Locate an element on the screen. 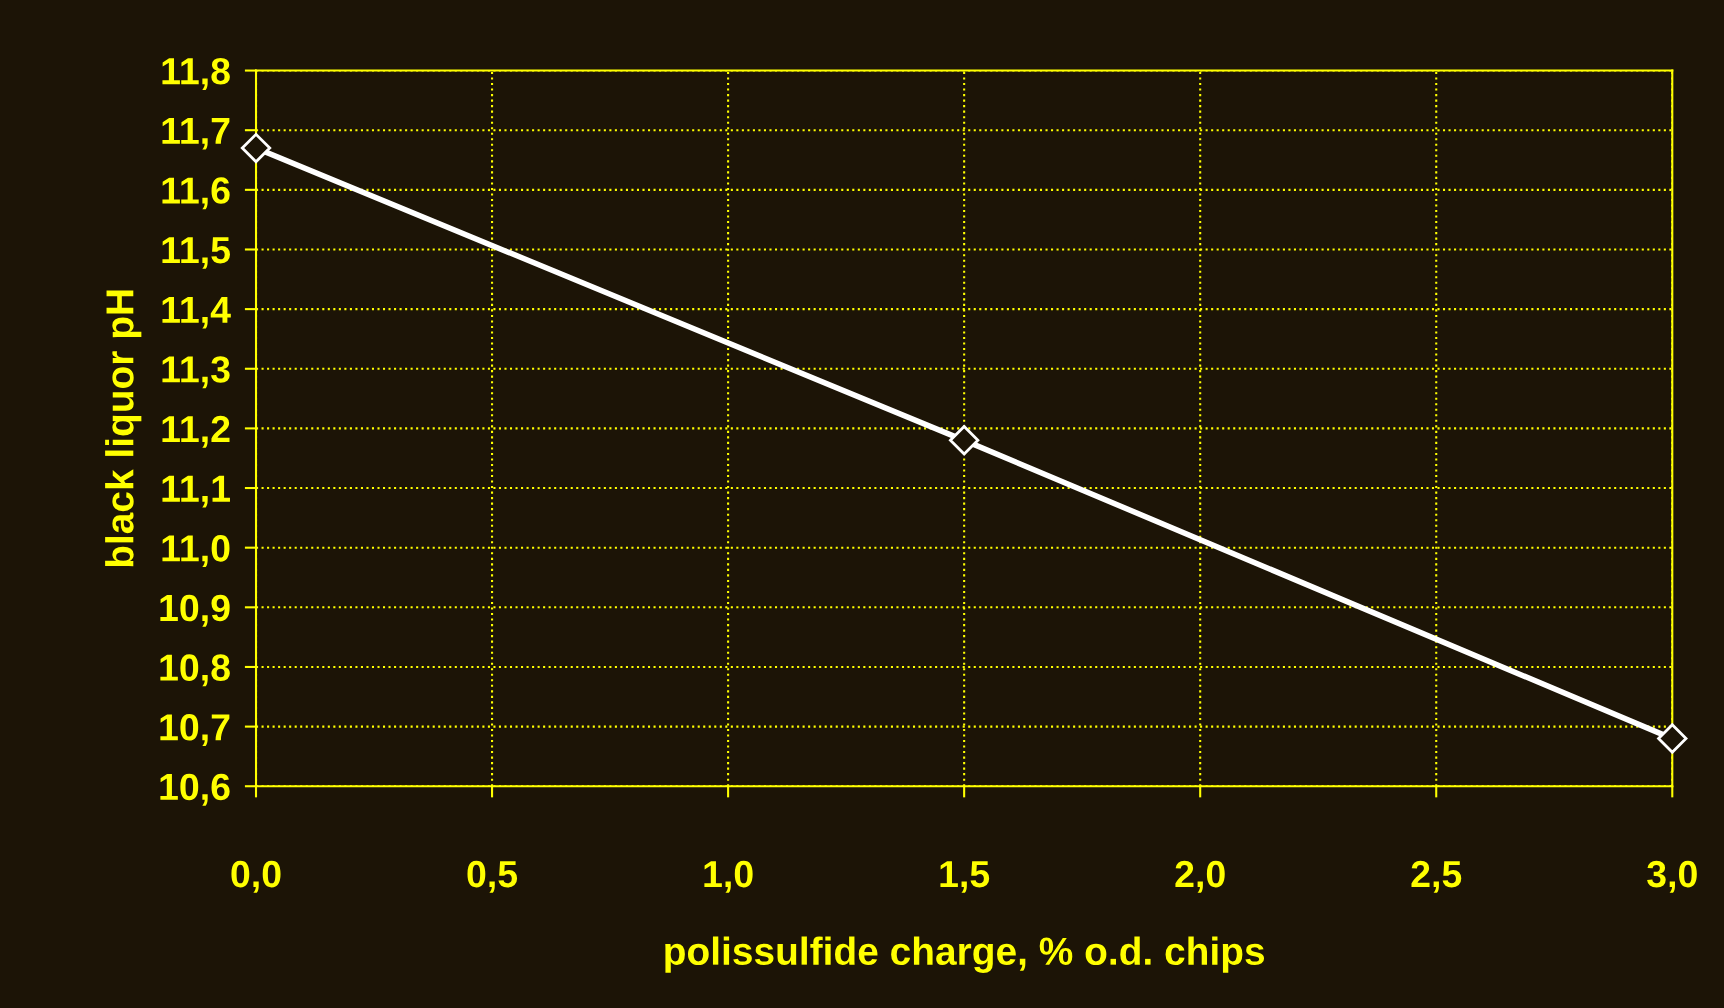 This screenshot has width=1724, height=1008. y-tick-label: 10,7 is located at coordinates (195, 730).